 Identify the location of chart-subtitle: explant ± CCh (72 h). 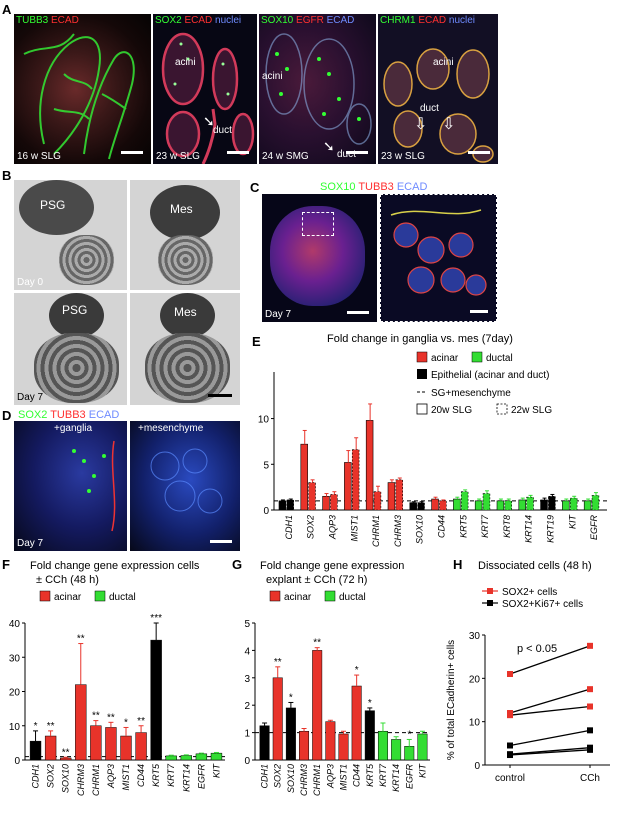
(316, 580).